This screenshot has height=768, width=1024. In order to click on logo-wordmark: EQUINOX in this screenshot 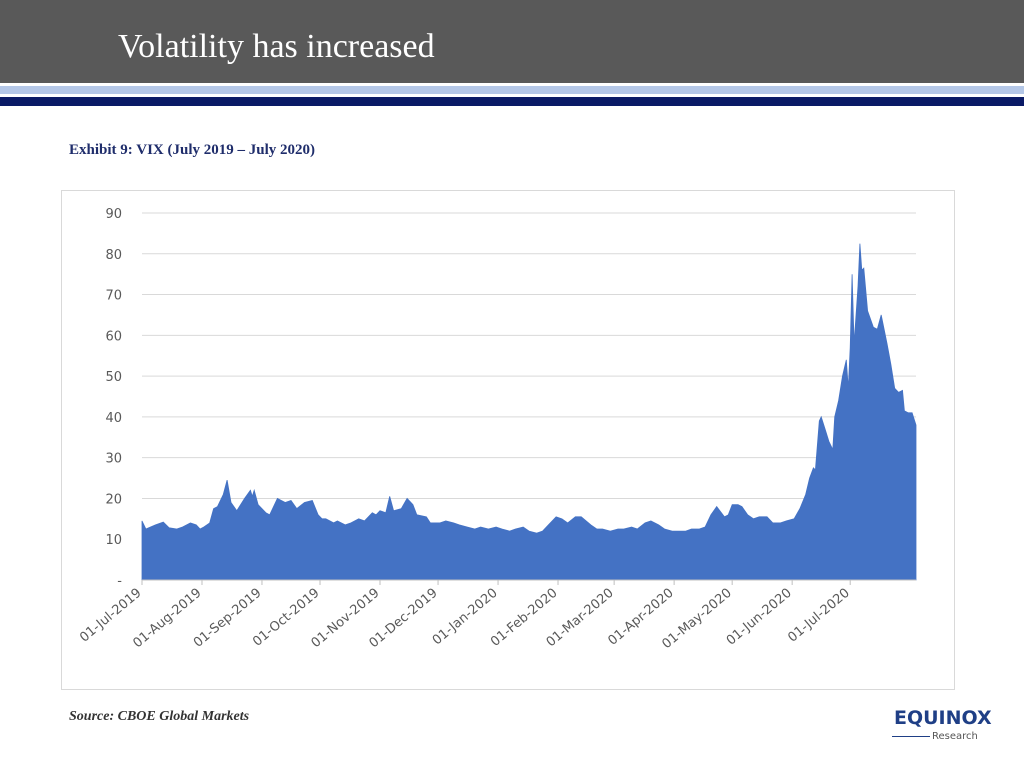, I will do `click(943, 718)`.